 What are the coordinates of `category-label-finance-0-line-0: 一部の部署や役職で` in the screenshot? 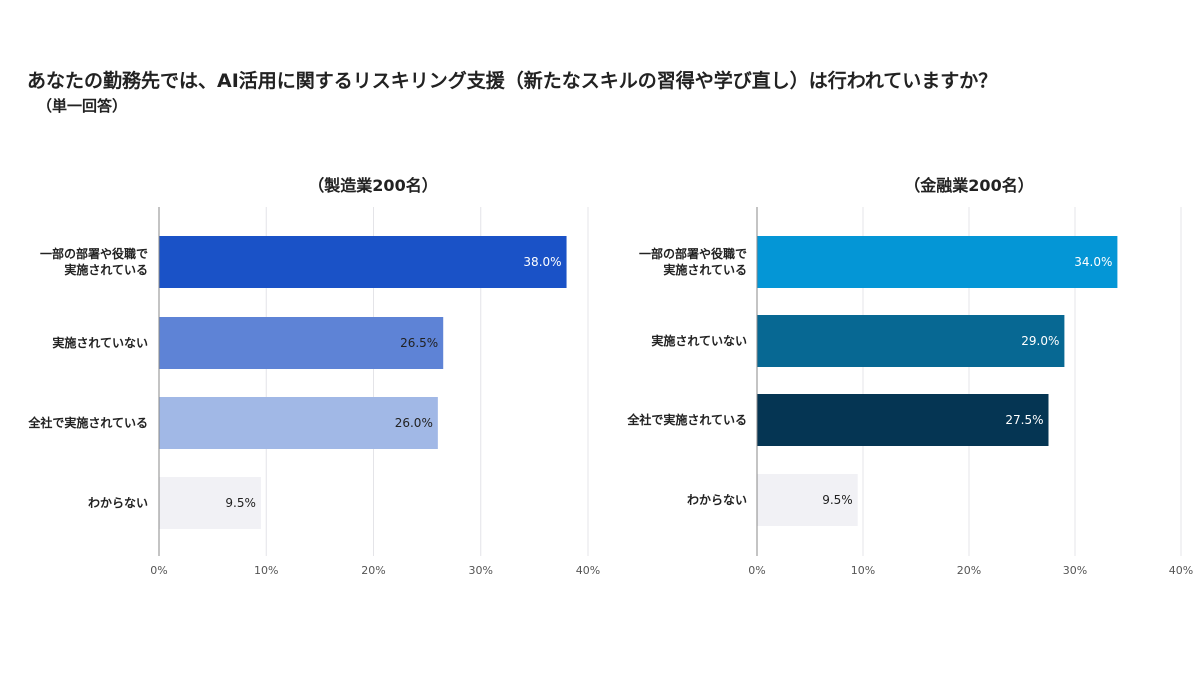 It's located at (693, 253).